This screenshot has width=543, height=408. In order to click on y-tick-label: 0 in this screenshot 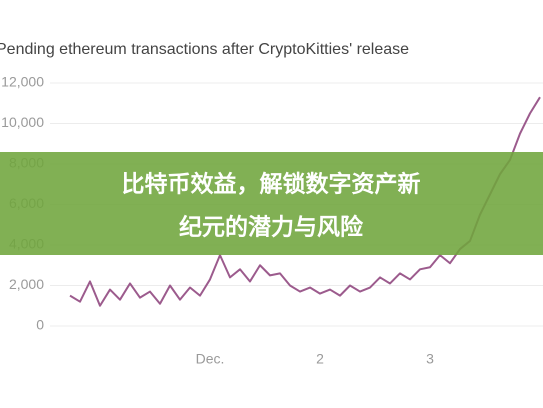, I will do `click(40, 325)`.